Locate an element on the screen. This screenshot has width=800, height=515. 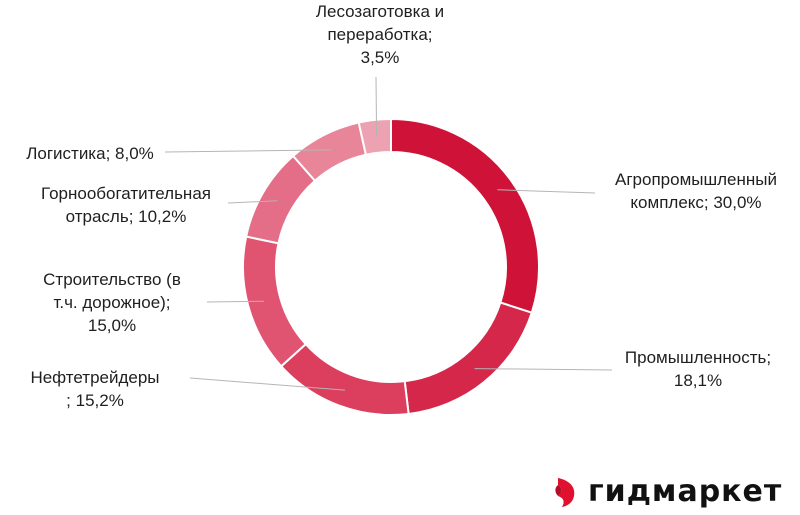
data-label-line: 15,0% is located at coordinates (112, 325).